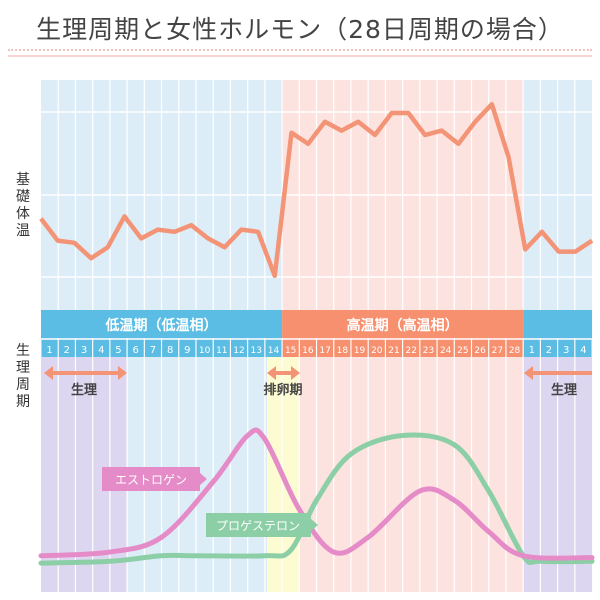 The image size is (600, 600). What do you see at coordinates (528, 373) in the screenshot?
I see `menses-next-arrow-head` at bounding box center [528, 373].